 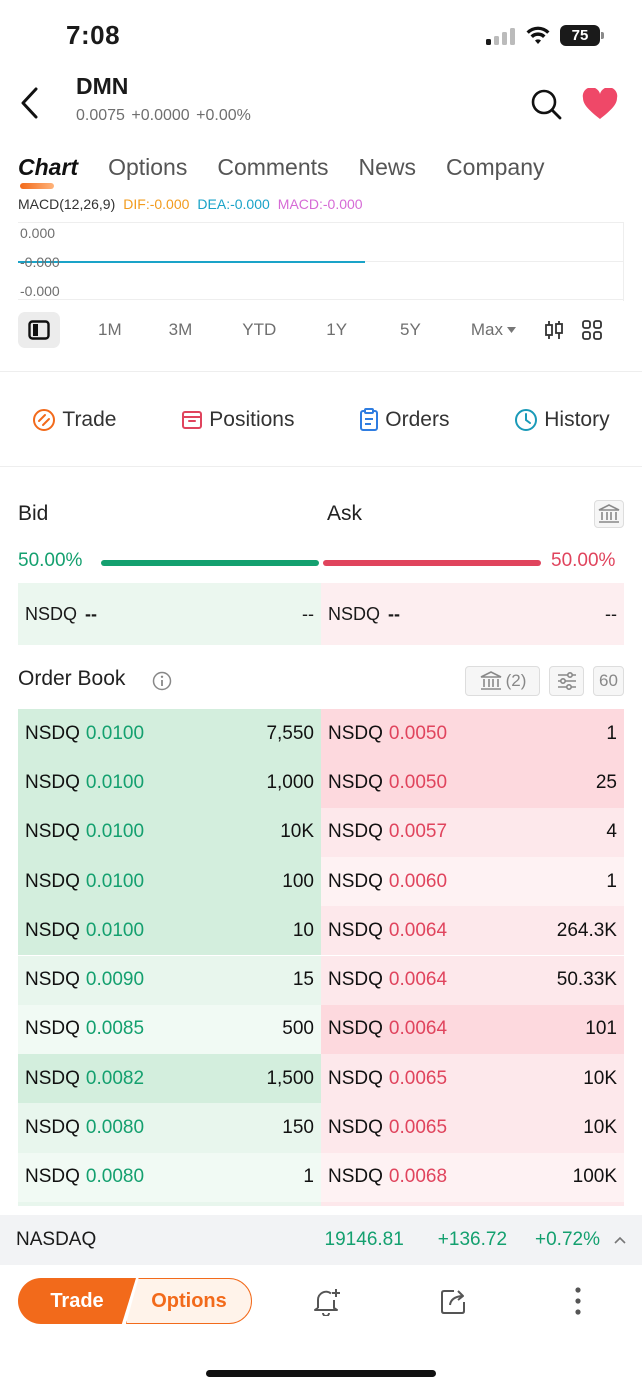 What do you see at coordinates (355, 832) in the screenshot?
I see `ask-exchange: NSDQ` at bounding box center [355, 832].